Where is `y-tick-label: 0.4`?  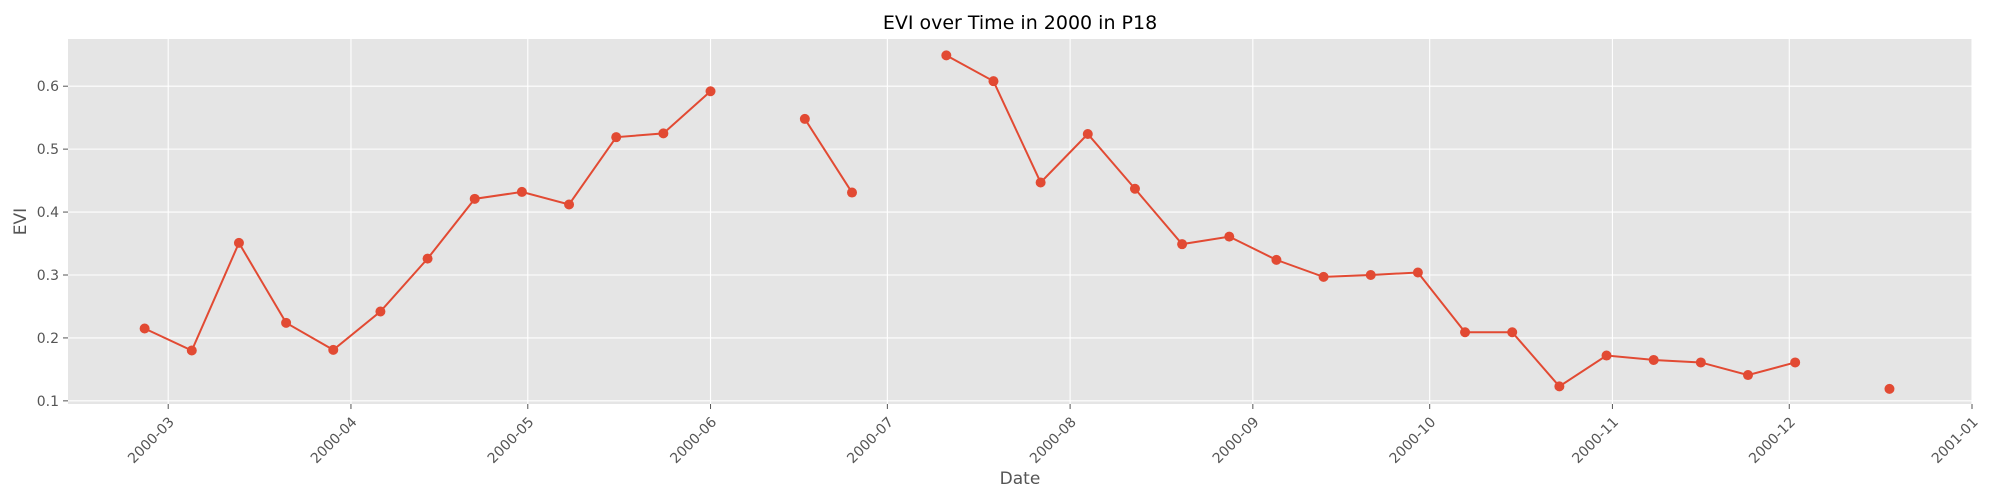 y-tick-label: 0.4 is located at coordinates (48, 213).